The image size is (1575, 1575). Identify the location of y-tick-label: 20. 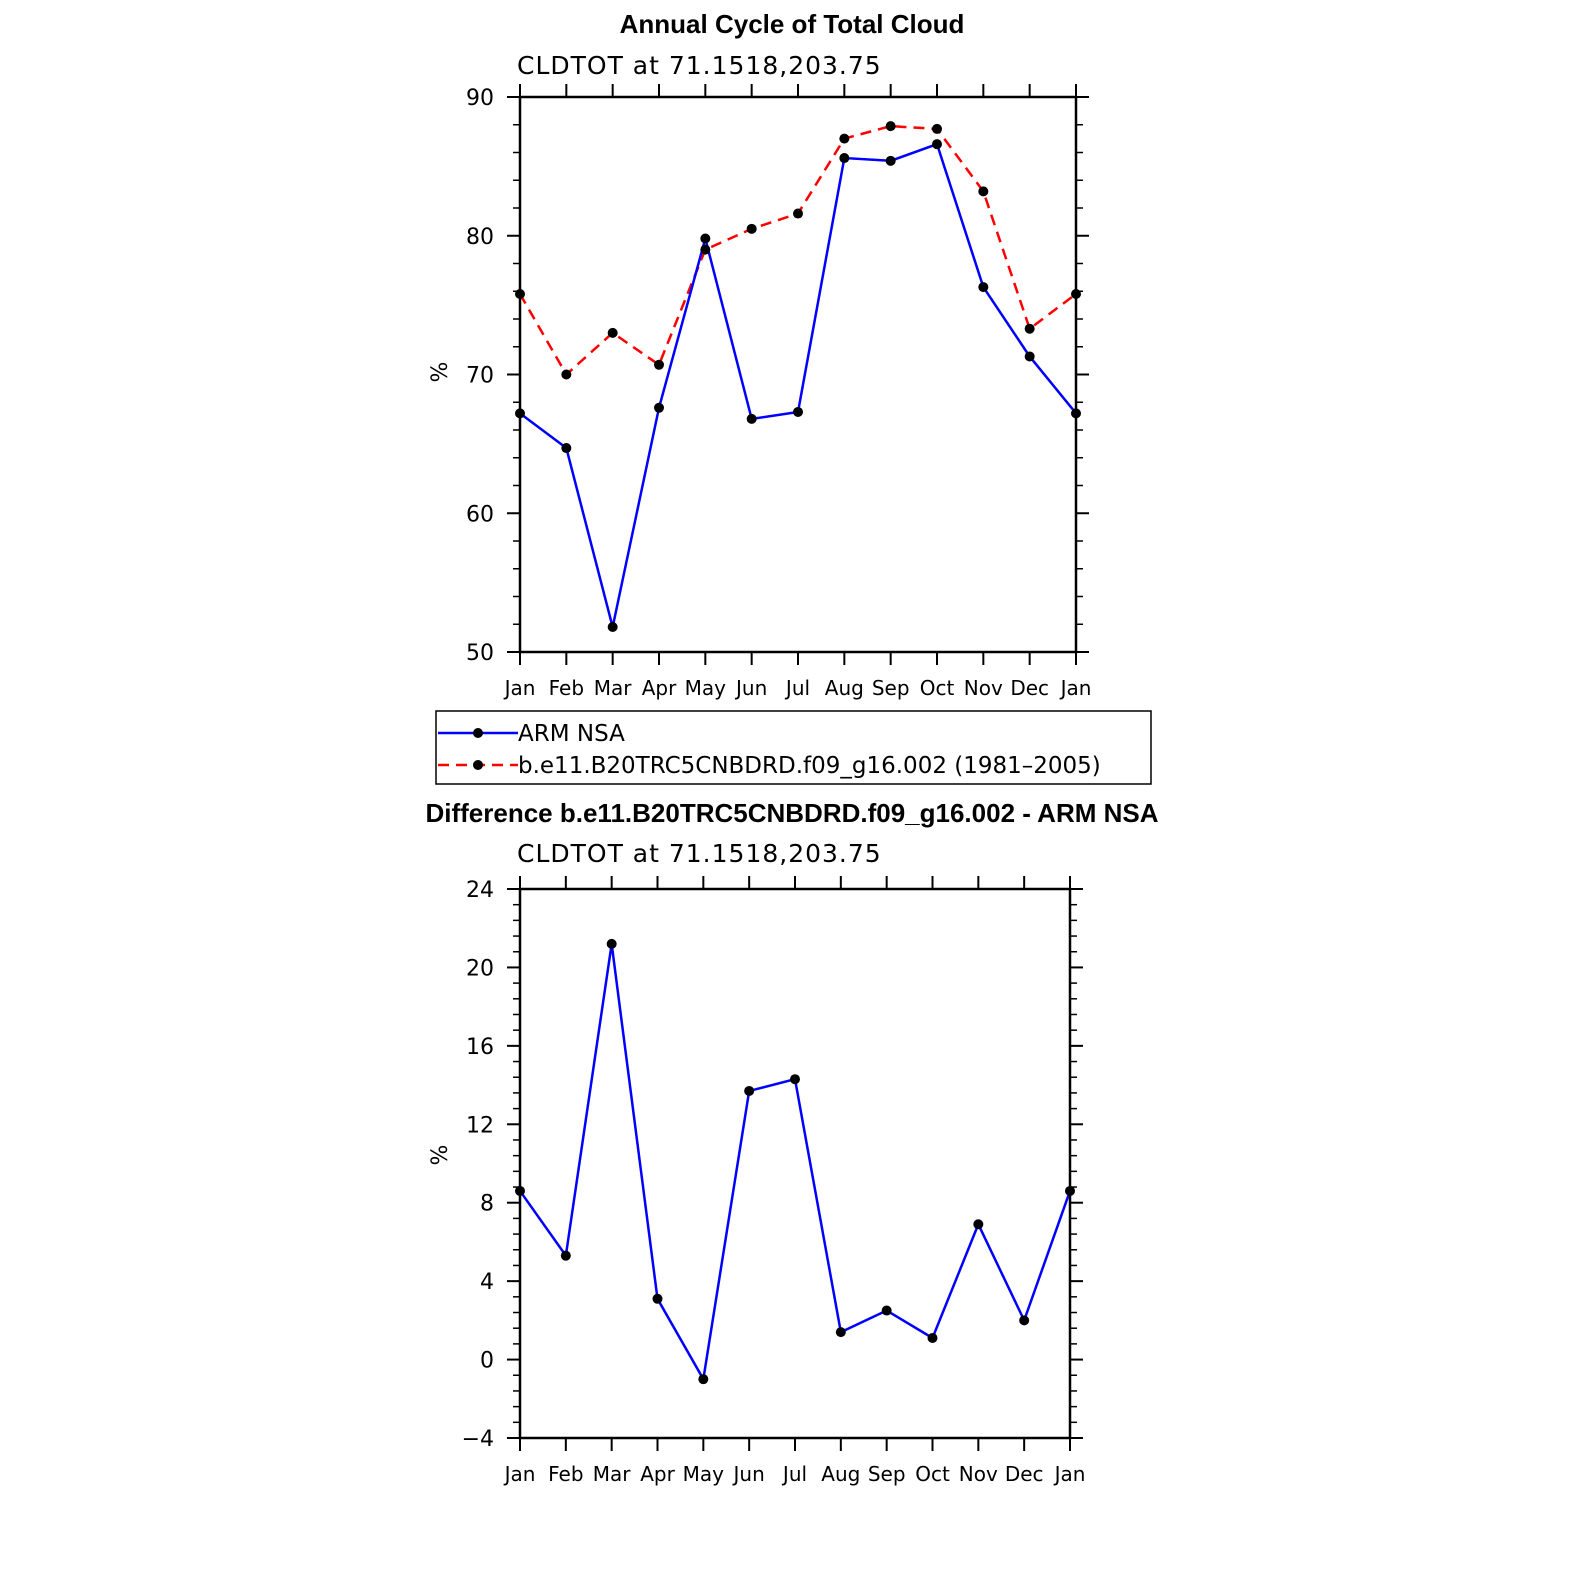
(480, 968).